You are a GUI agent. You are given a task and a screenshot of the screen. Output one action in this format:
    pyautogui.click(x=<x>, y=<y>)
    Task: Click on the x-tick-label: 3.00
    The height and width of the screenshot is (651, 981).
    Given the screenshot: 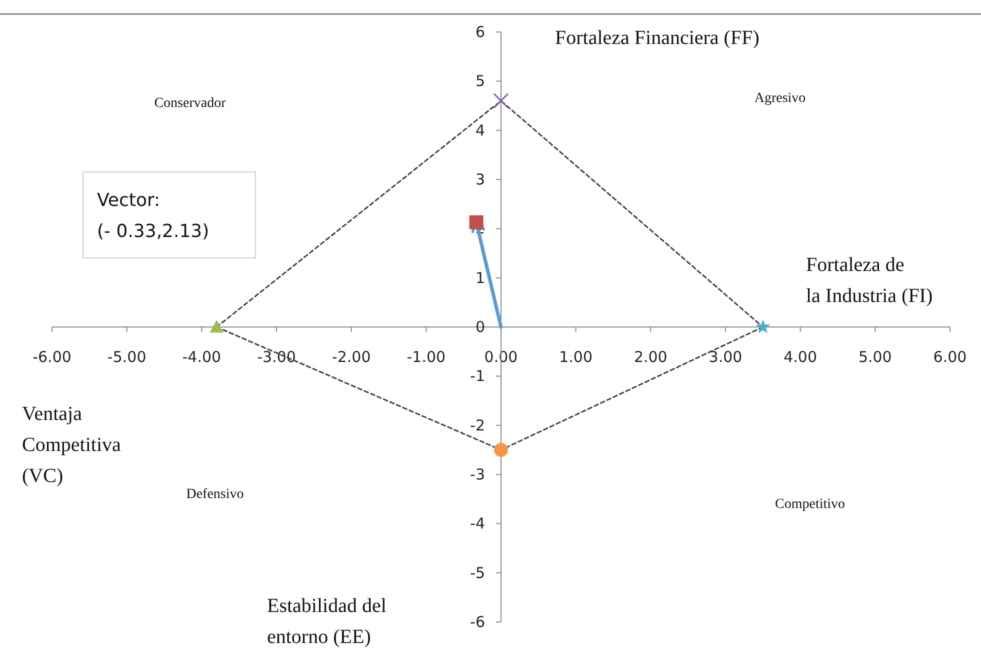 What is the action you would take?
    pyautogui.click(x=725, y=357)
    